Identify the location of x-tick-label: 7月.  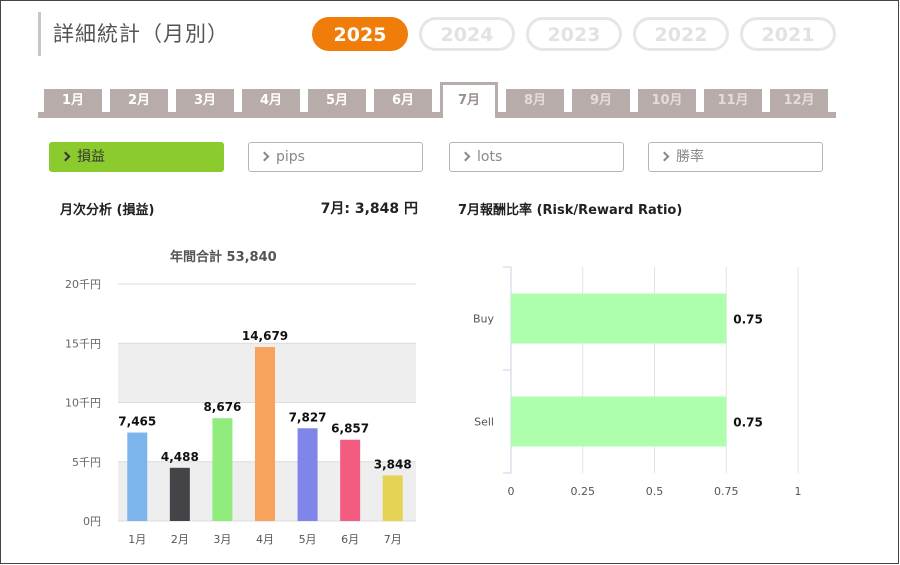
(393, 539).